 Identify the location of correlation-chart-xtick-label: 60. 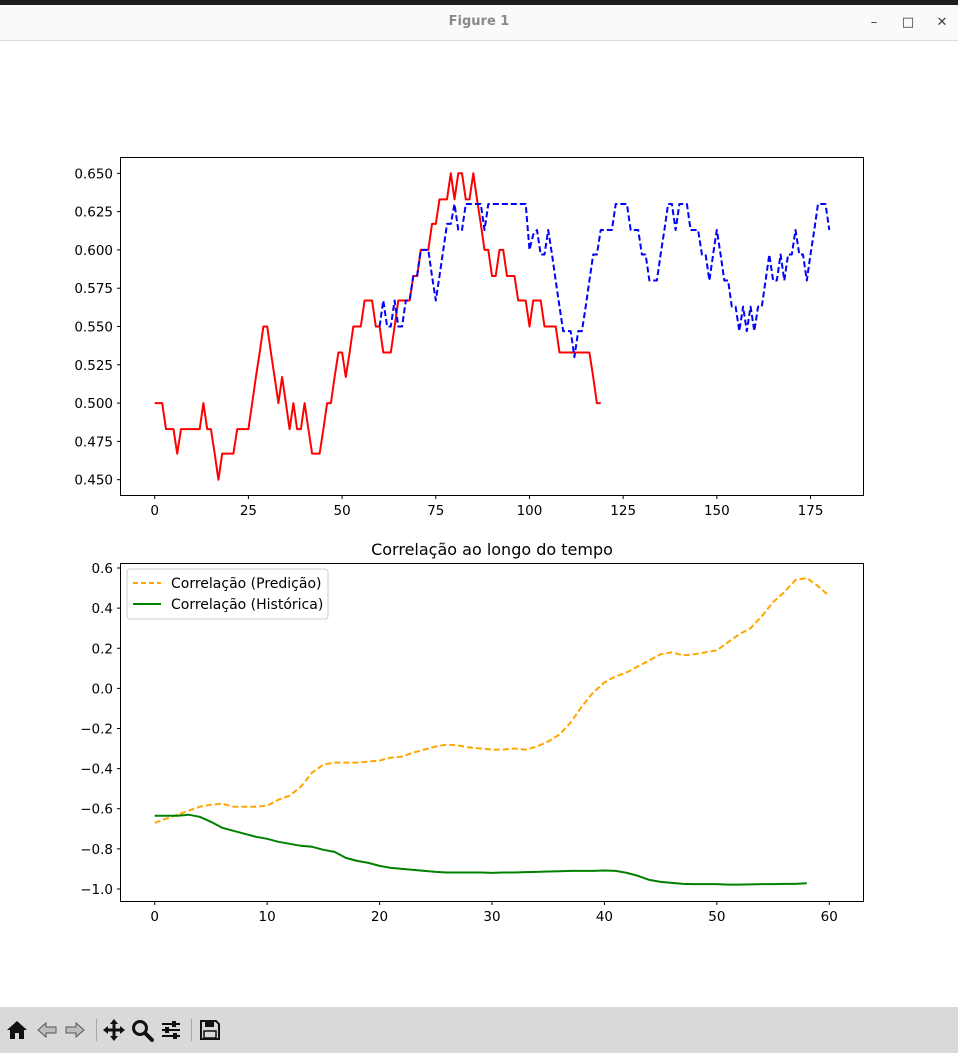
(829, 917).